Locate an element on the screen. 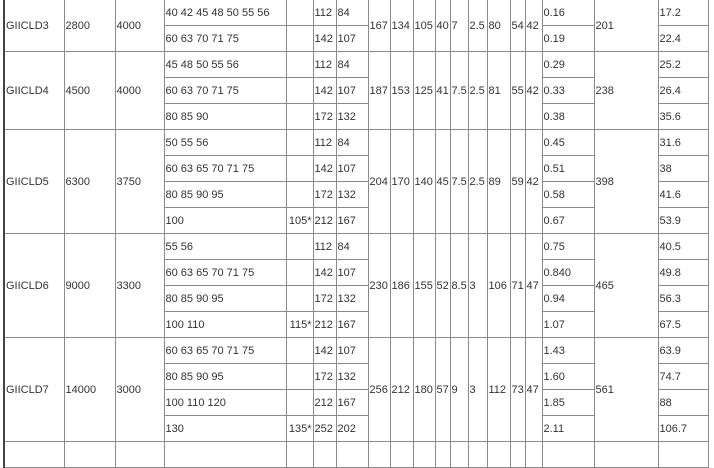 This screenshot has height=468, width=714. nominal-torque-cell: 14000 is located at coordinates (89, 389).